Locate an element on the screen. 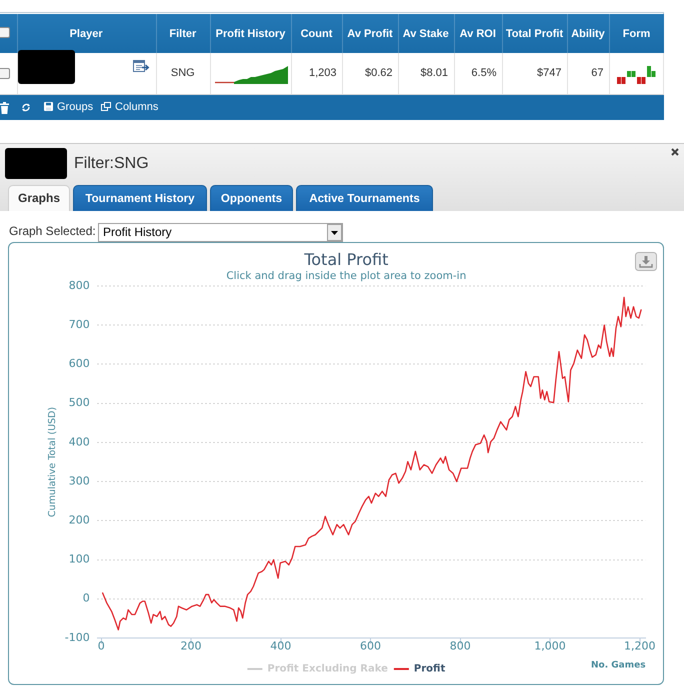 The height and width of the screenshot is (700, 684). y-tick-label: -100 is located at coordinates (77, 637).